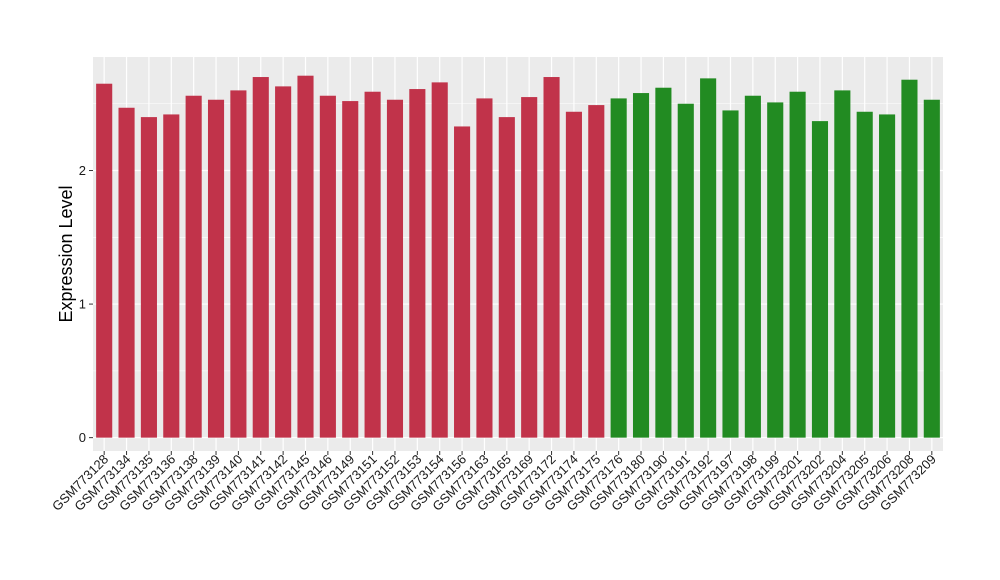  Describe the element at coordinates (82, 304) in the screenshot. I see `y-tick-label: 1` at that location.